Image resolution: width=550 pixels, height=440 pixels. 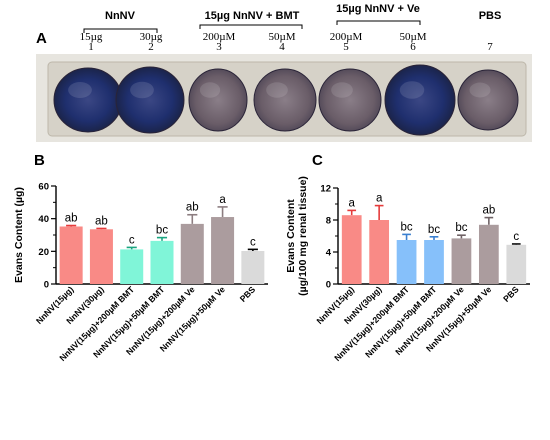 I want to click on y-tick-label: 60, so click(x=43, y=187).